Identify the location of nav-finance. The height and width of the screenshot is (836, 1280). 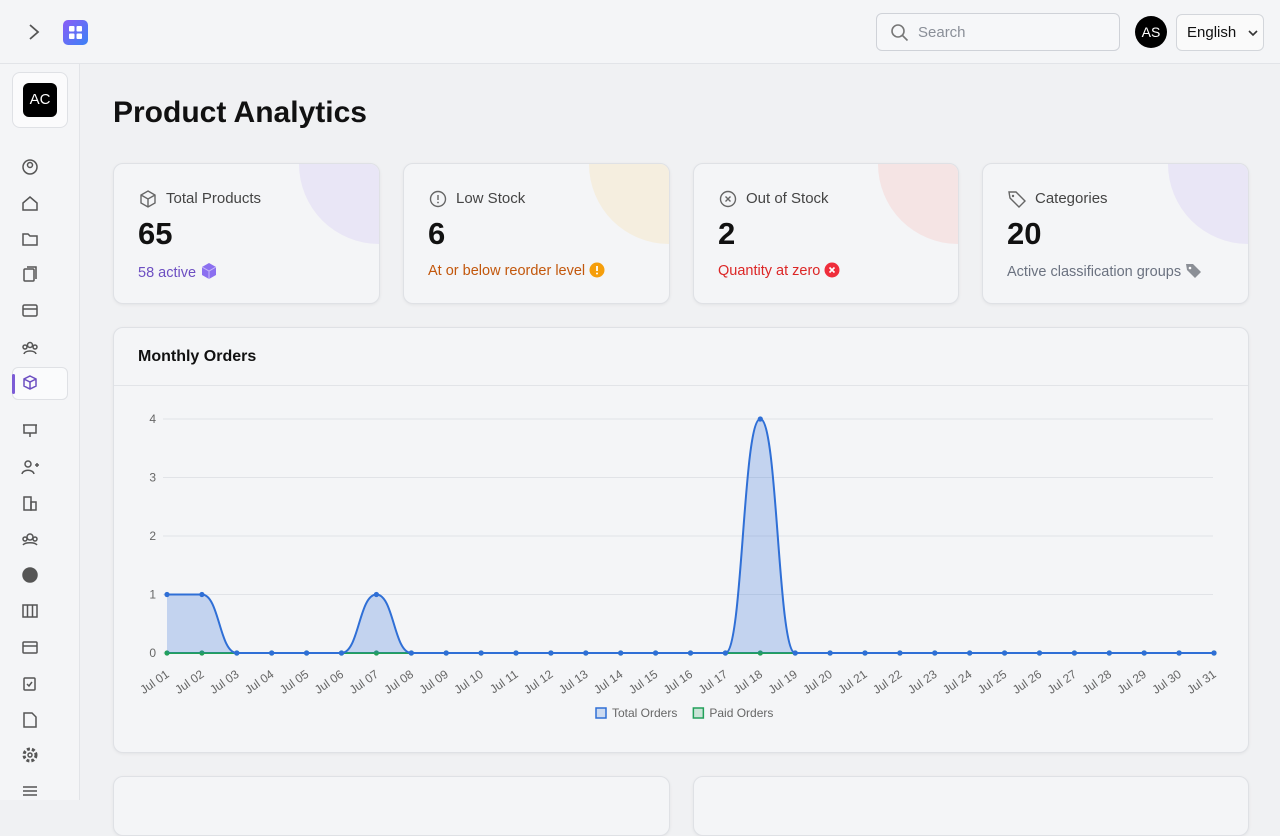
(30, 575).